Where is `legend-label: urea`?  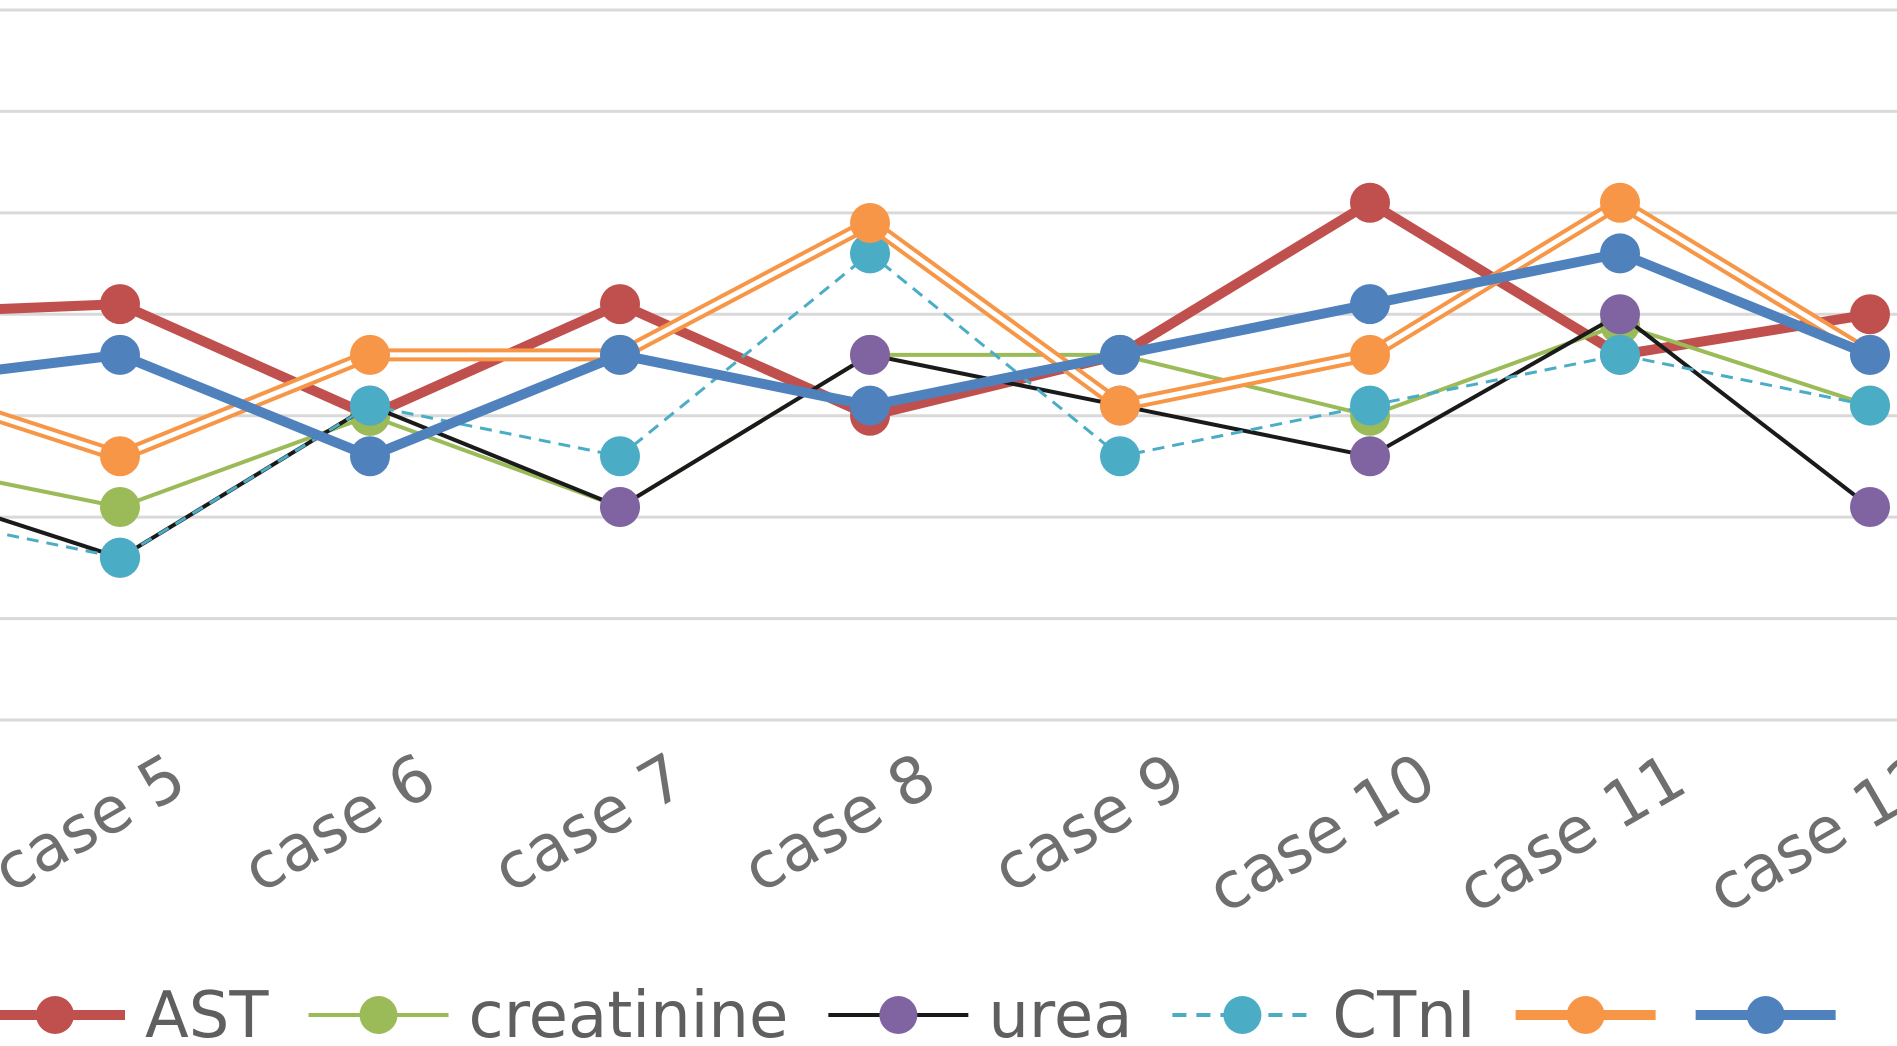
legend-label: urea is located at coordinates (1060, 1012).